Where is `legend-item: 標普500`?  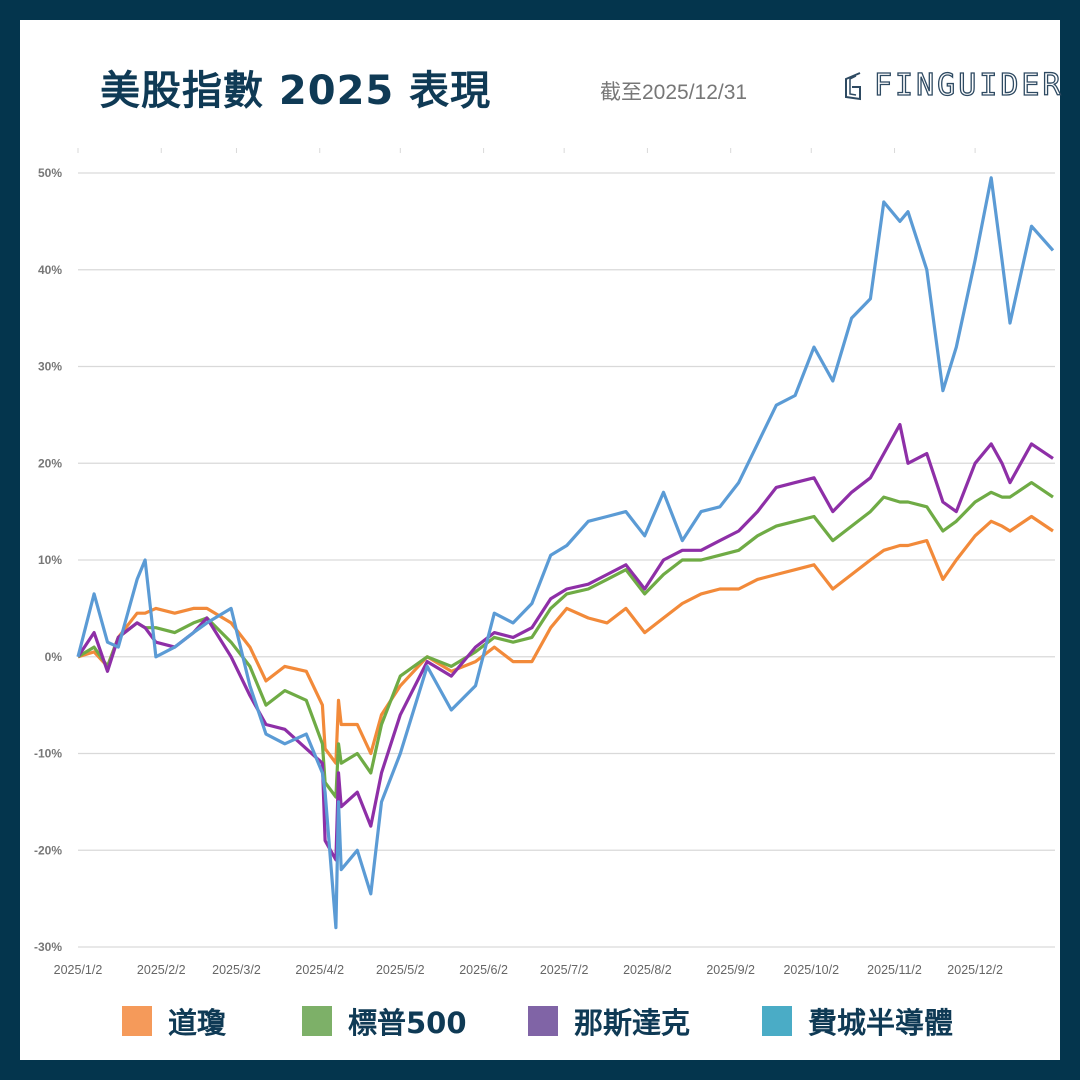
legend-item: 標普500 is located at coordinates (384, 1021).